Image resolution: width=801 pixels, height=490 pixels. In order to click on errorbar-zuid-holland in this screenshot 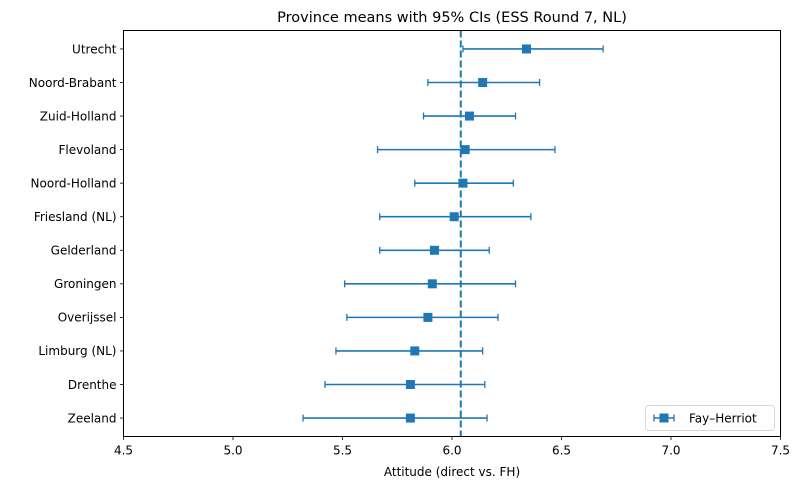, I will do `click(469, 116)`.